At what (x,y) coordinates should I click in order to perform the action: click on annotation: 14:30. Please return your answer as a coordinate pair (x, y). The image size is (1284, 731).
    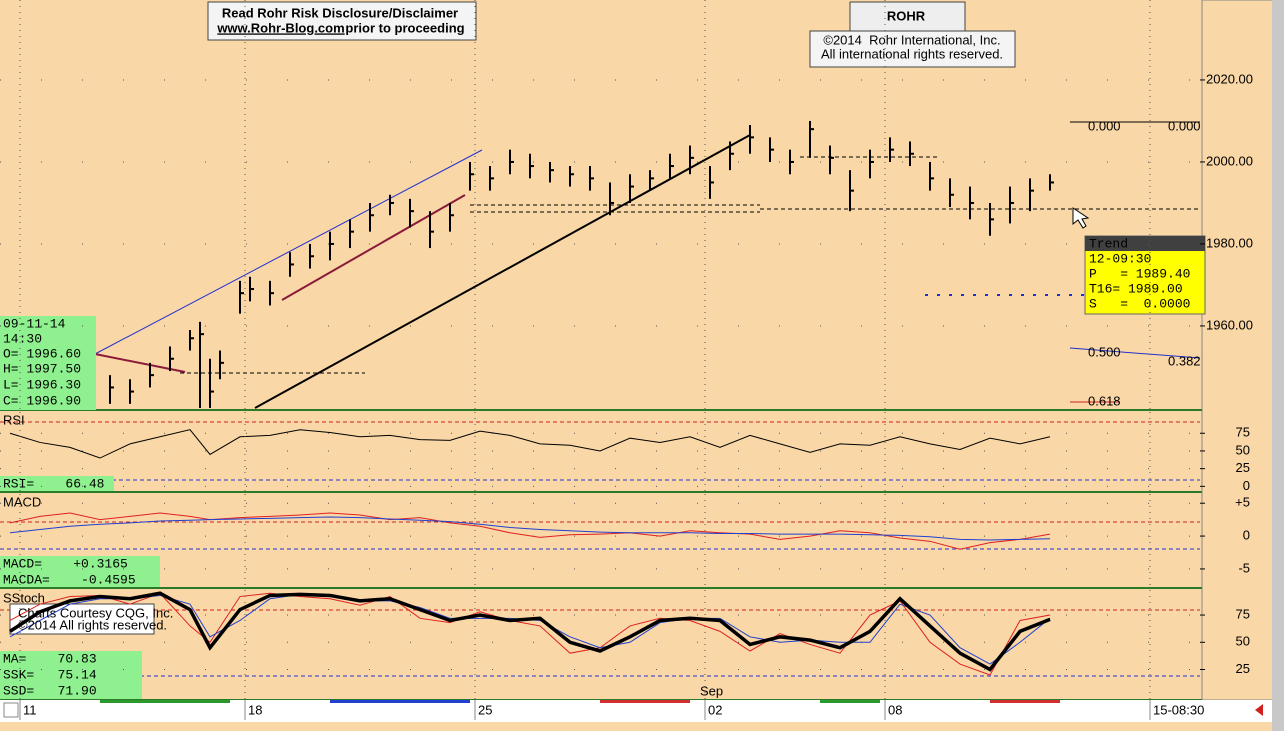
    Looking at the image, I should click on (22, 338).